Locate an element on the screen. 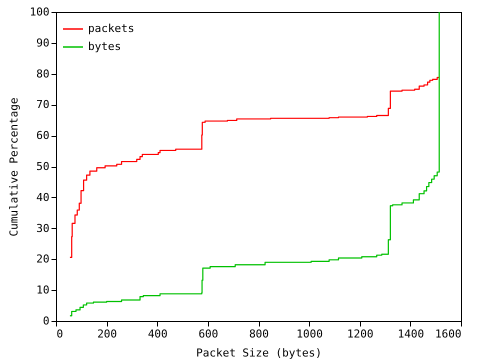 The image size is (480, 360). x-axis-title: Packet Size (bytes) is located at coordinates (259, 353).